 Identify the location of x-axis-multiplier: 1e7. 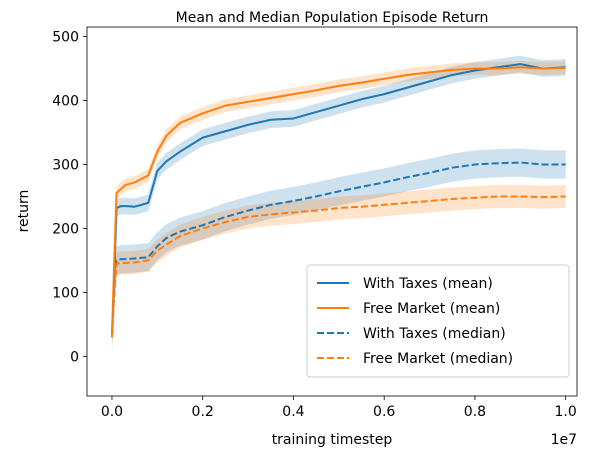
(564, 440).